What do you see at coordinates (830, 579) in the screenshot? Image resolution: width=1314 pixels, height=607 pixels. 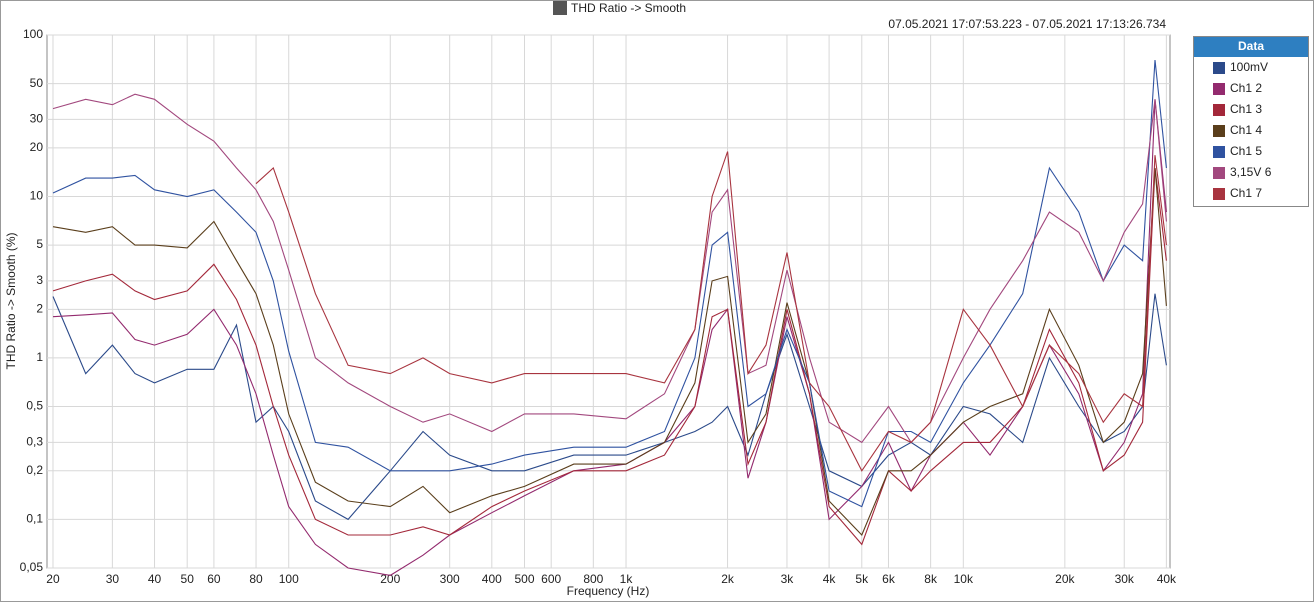 I see `x-tick-label: 4k` at bounding box center [830, 579].